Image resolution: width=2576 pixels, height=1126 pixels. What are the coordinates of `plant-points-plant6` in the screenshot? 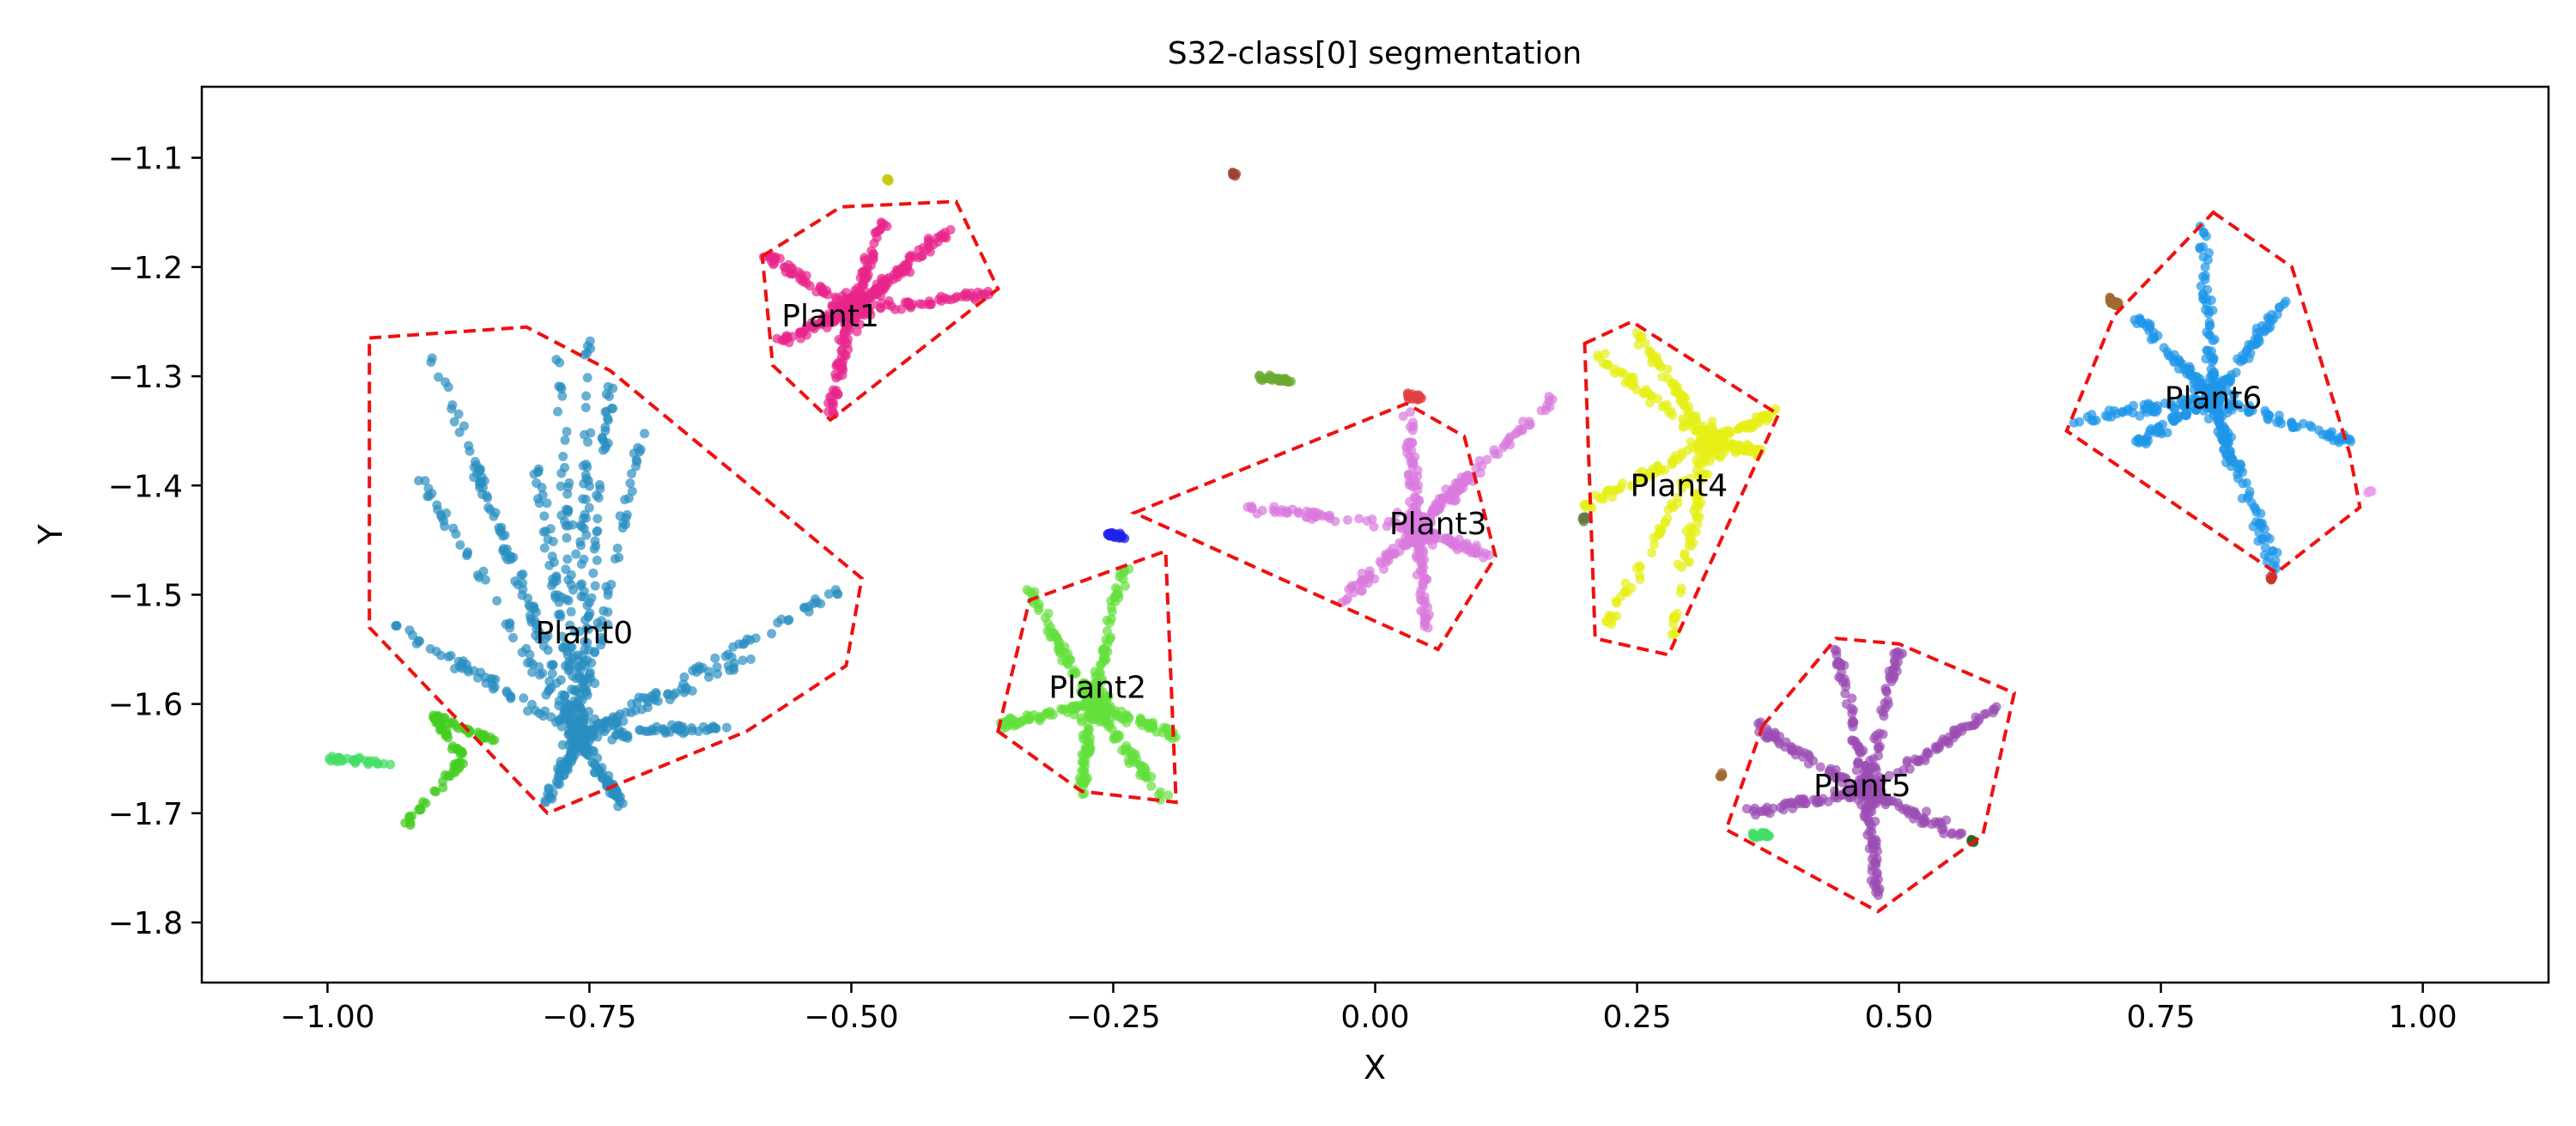 It's located at (2212, 399).